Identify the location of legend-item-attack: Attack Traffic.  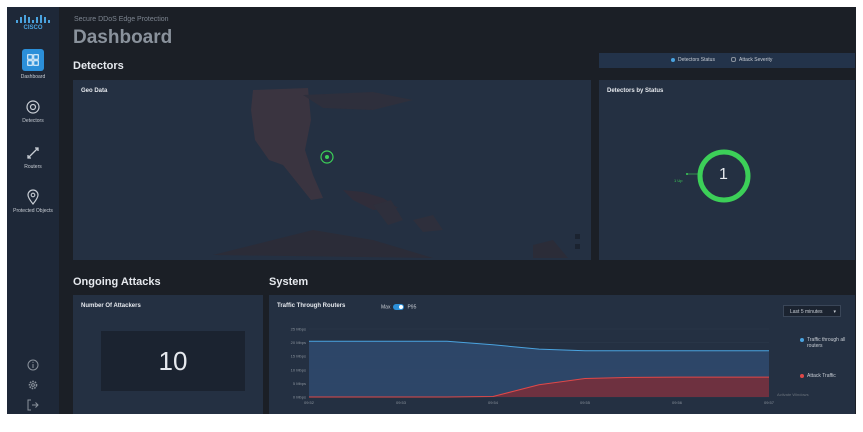
(823, 376).